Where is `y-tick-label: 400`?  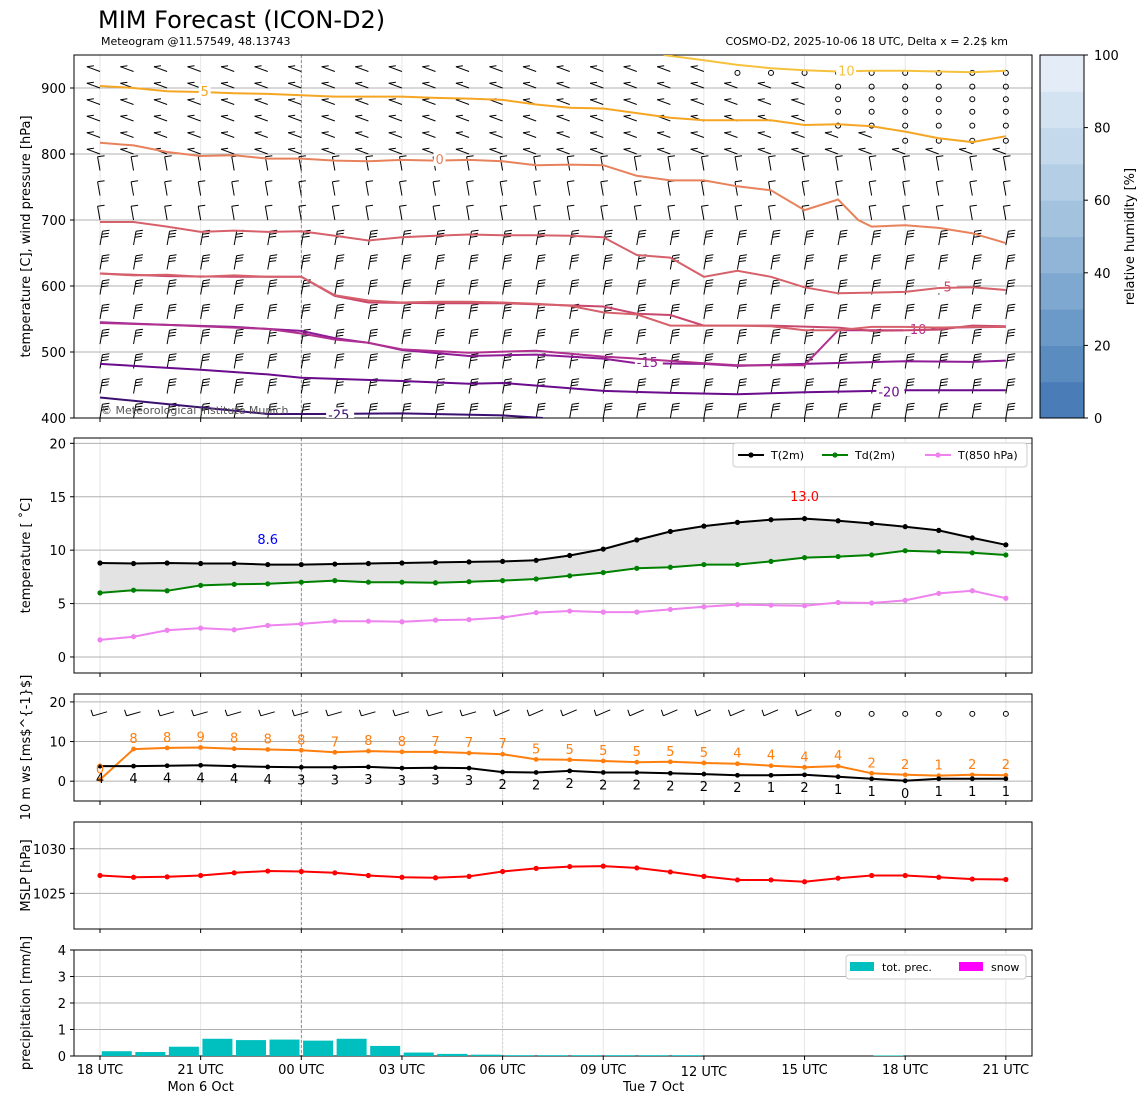
y-tick-label: 400 is located at coordinates (53, 419).